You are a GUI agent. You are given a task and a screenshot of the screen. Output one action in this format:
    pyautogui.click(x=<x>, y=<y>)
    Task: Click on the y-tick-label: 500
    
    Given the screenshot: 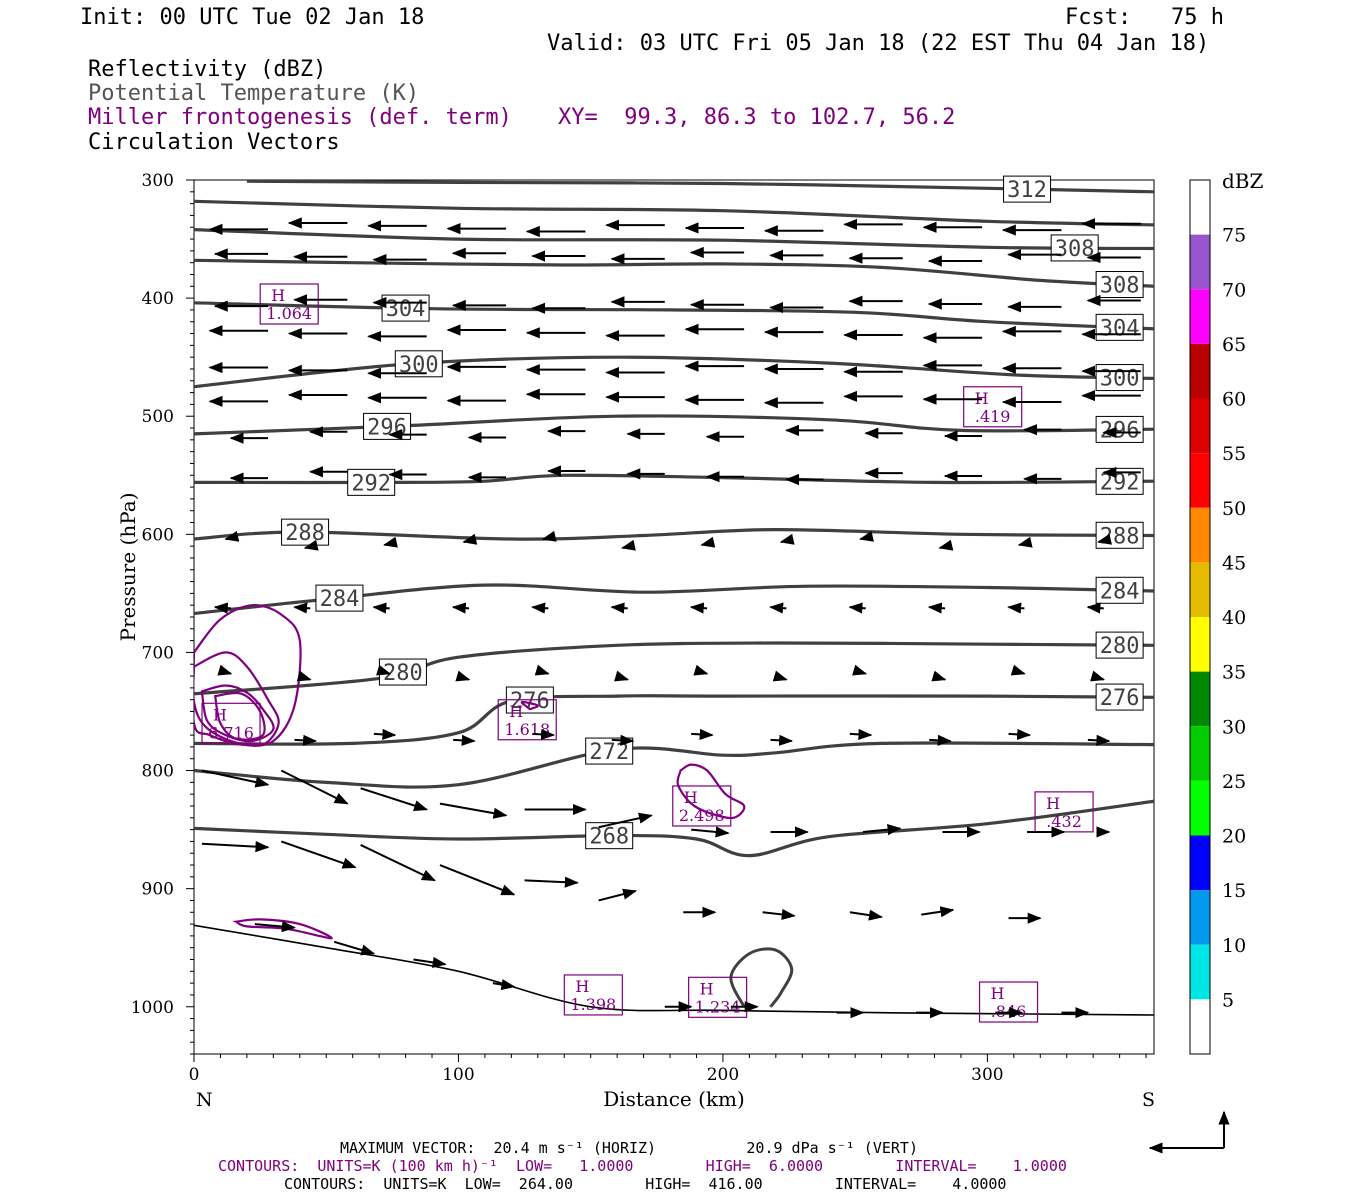 What is the action you would take?
    pyautogui.click(x=158, y=417)
    